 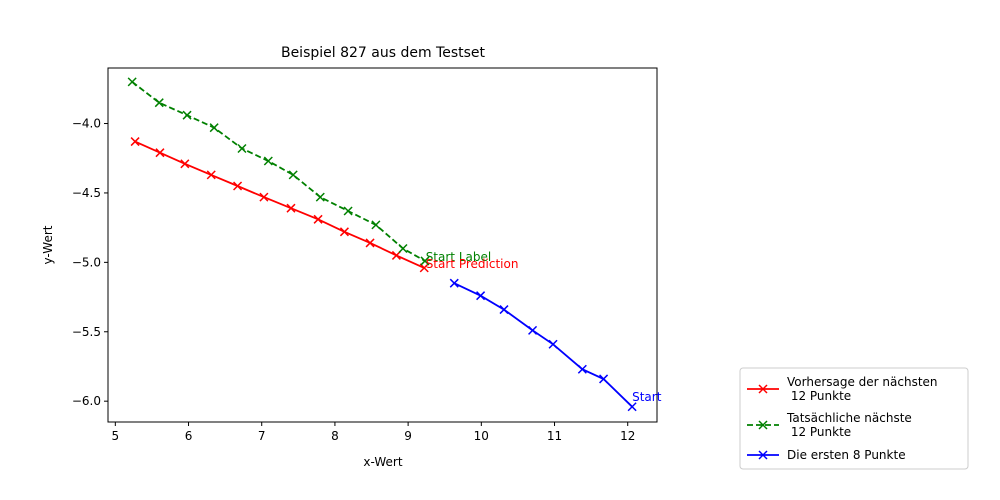 What do you see at coordinates (189, 436) in the screenshot?
I see `x-tick-label: 6` at bounding box center [189, 436].